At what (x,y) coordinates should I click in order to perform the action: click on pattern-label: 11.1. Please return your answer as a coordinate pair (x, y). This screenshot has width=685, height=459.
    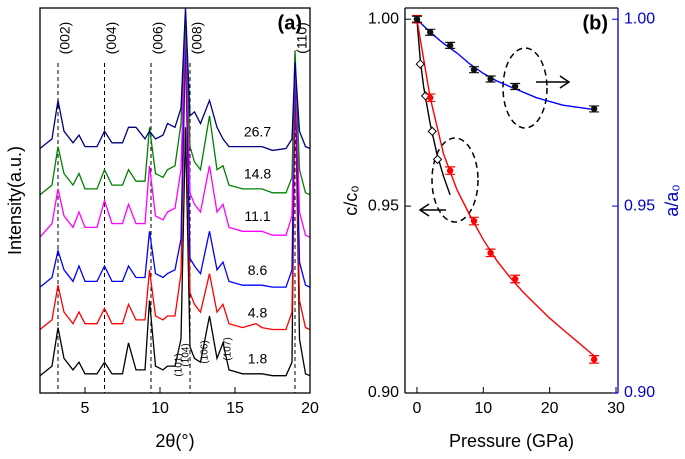
    Looking at the image, I should click on (257, 216).